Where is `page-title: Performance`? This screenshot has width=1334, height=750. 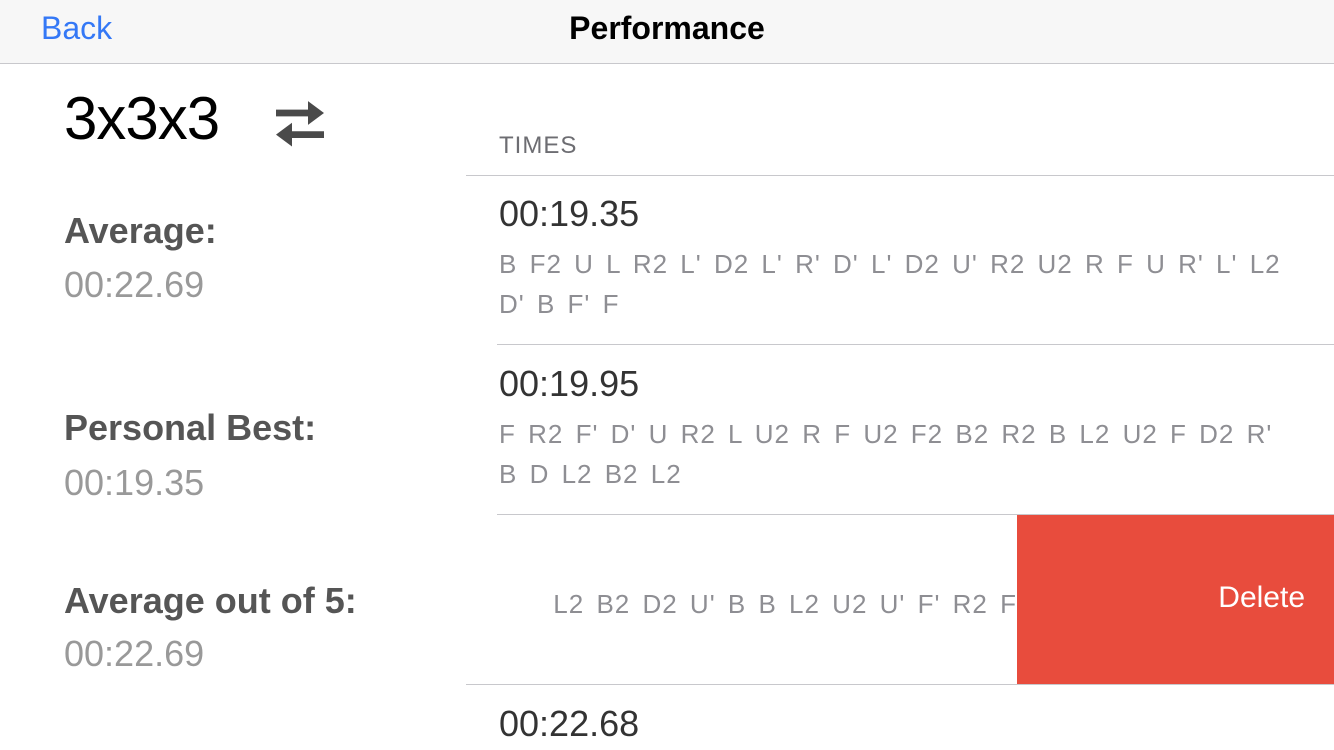
page-title: Performance is located at coordinates (667, 28).